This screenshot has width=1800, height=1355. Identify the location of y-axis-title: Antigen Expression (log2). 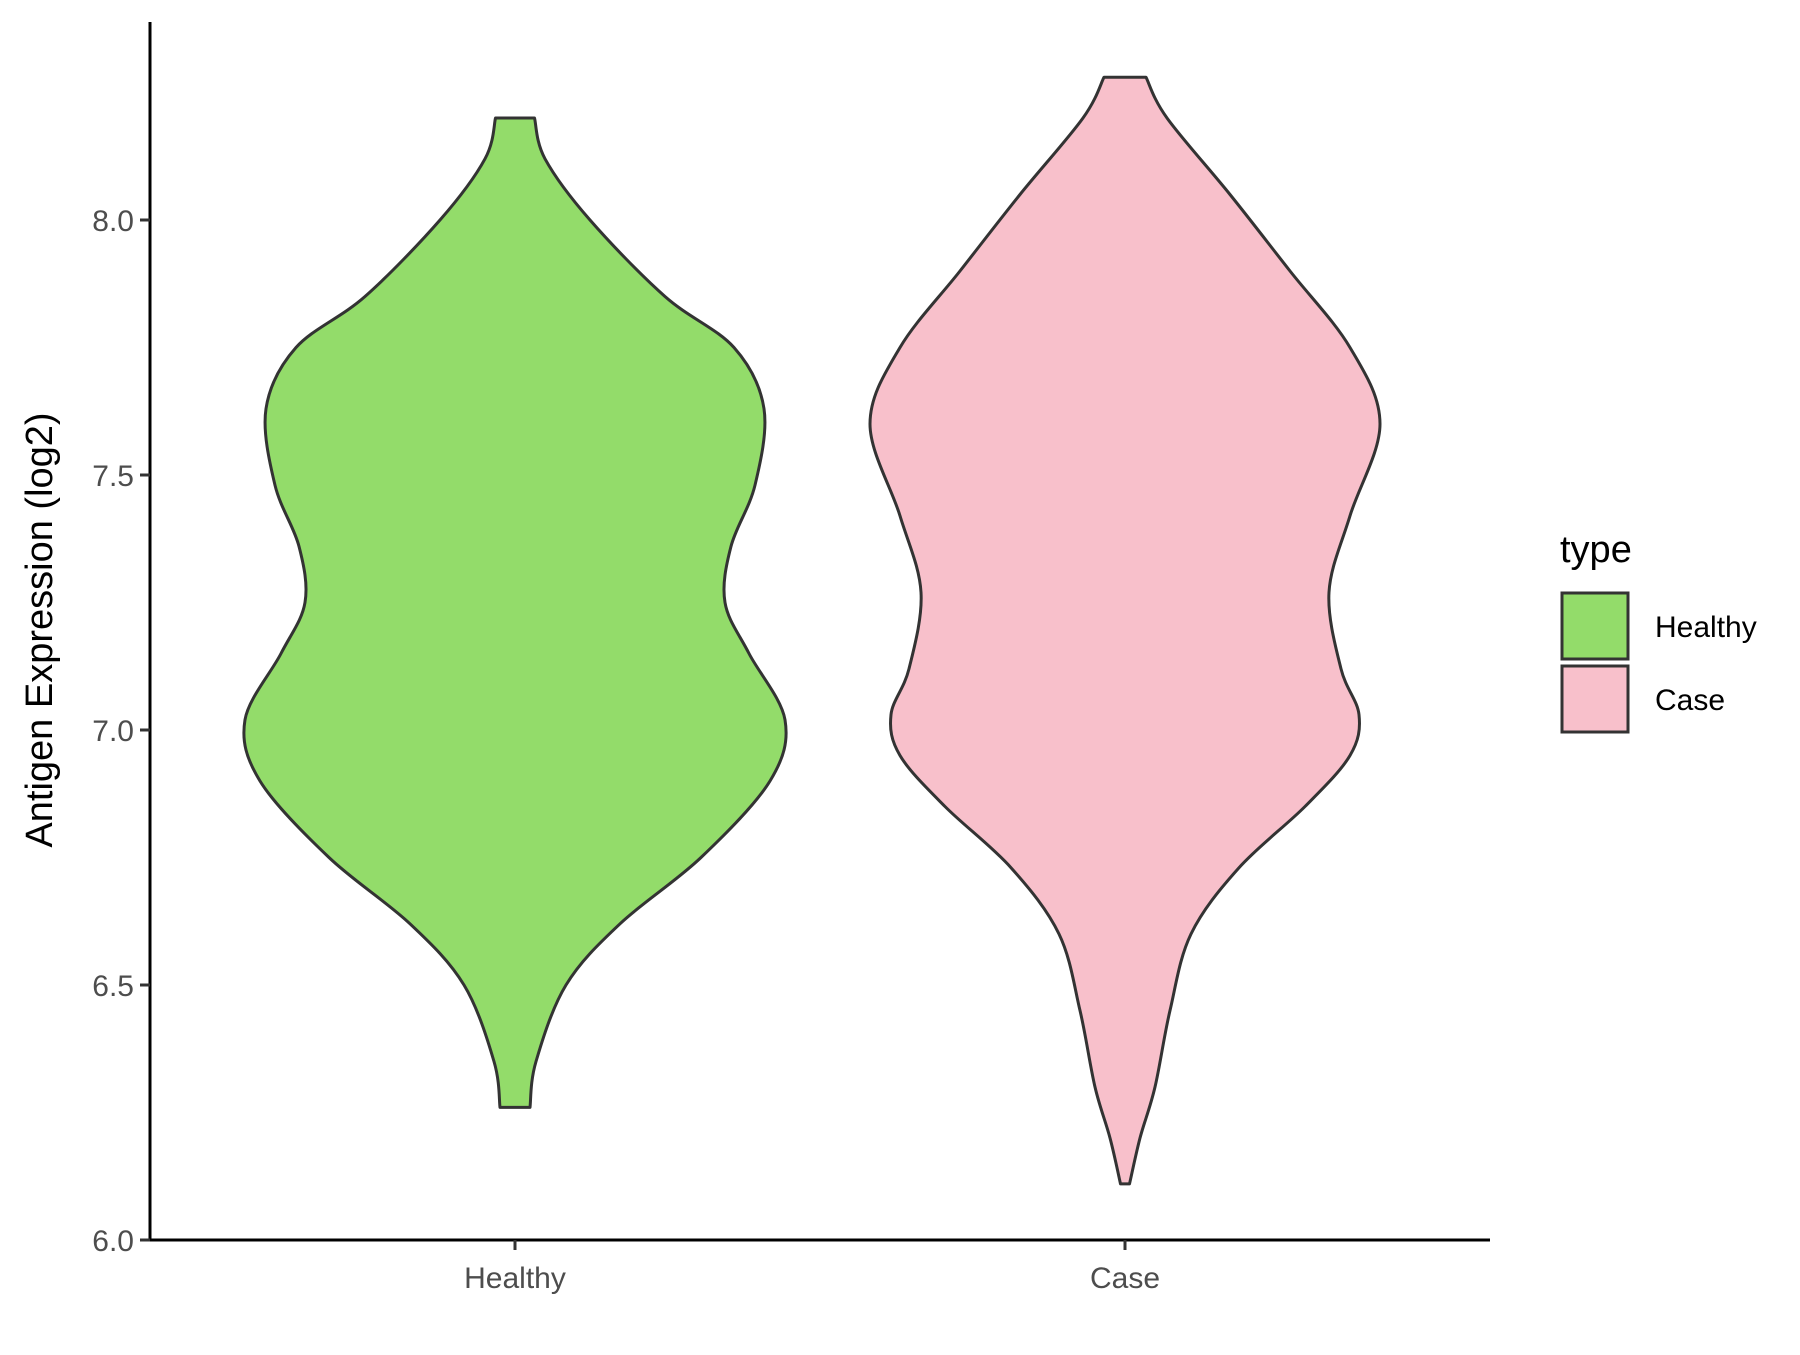
(40, 629).